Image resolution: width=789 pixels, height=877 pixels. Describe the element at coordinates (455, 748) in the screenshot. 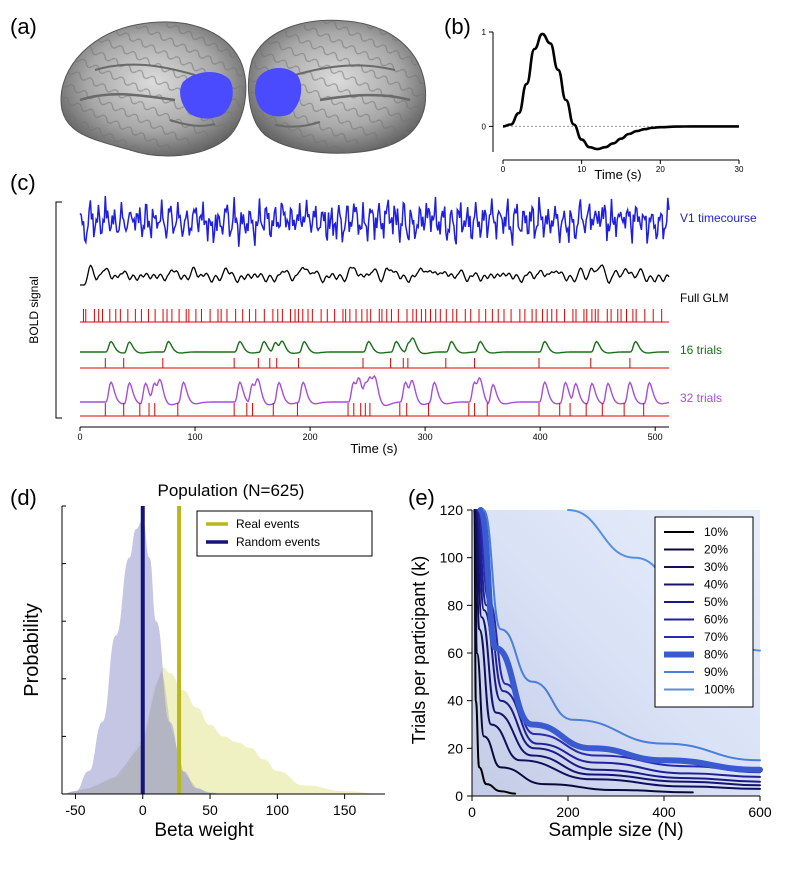

I see `e-y-tick-label: 20` at that location.